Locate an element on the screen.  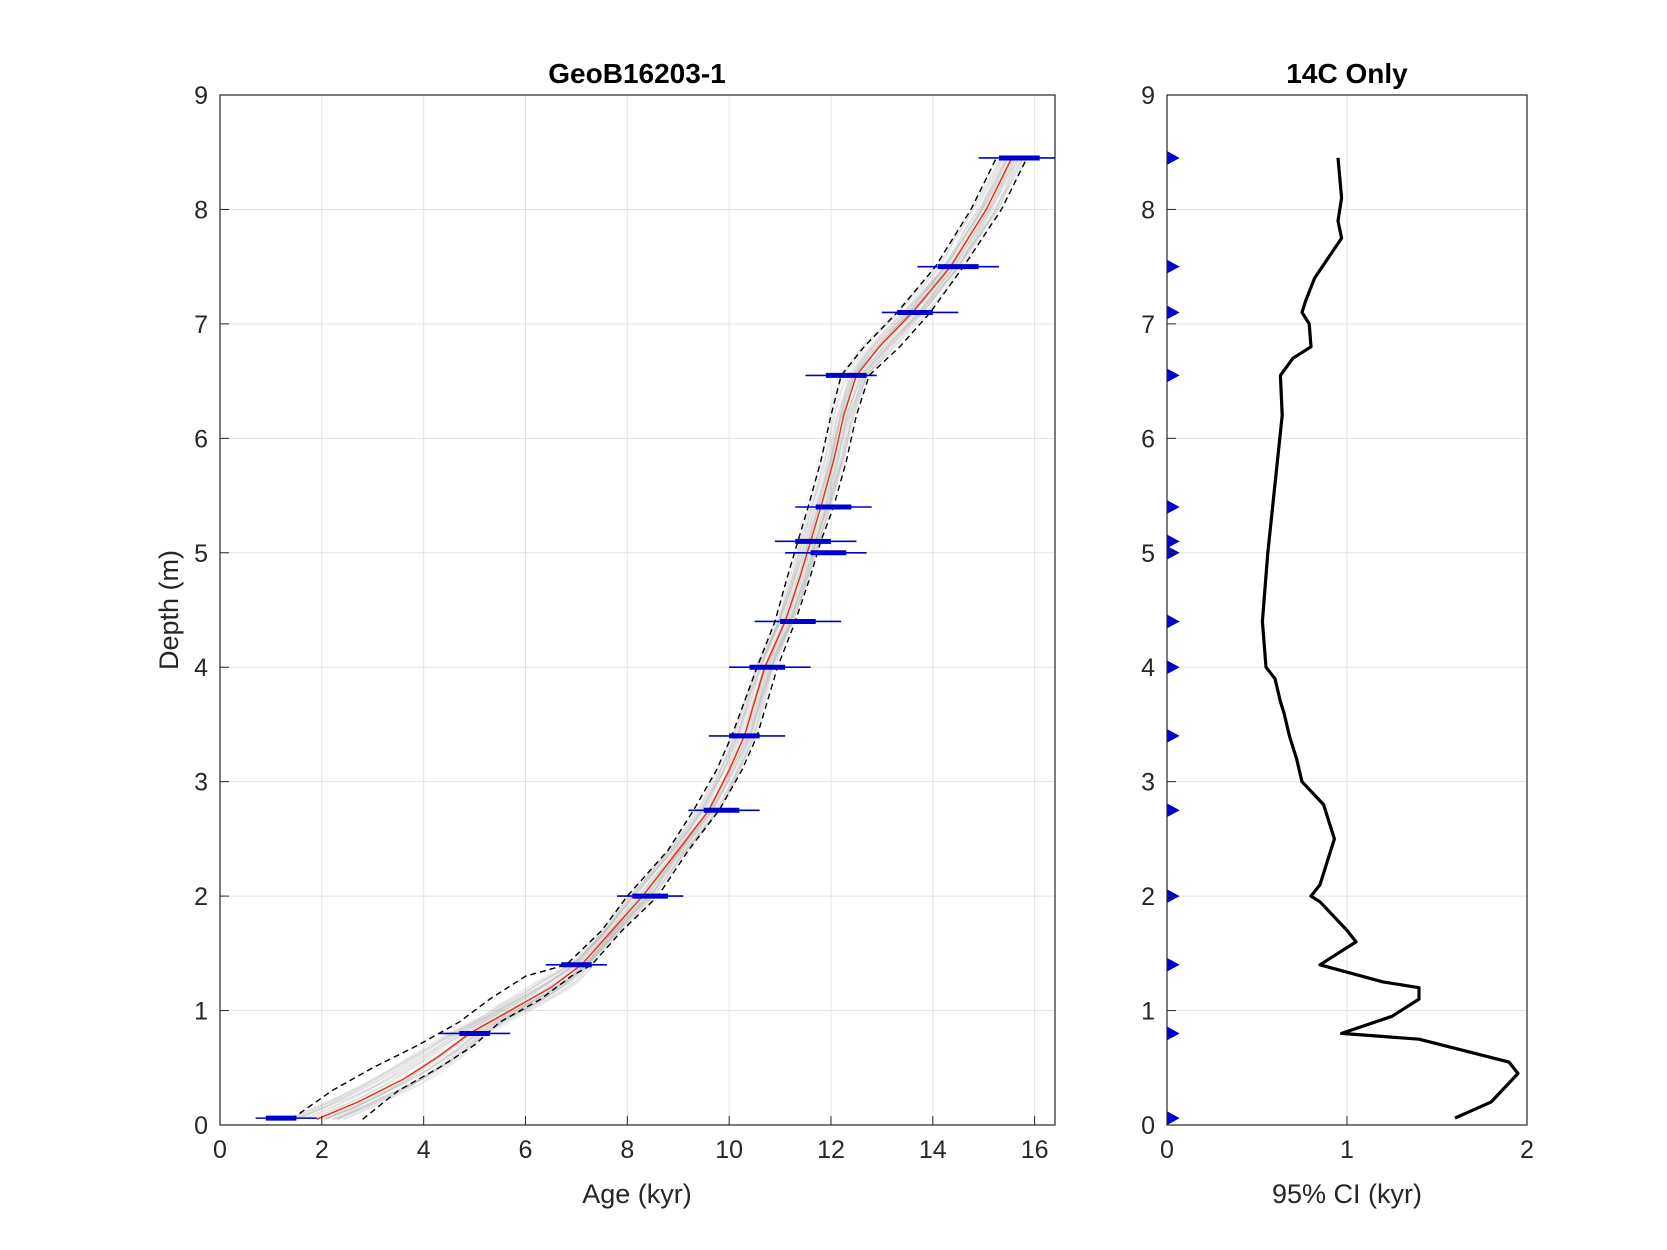
ci-y-tick-label: 4 is located at coordinates (1148, 668).